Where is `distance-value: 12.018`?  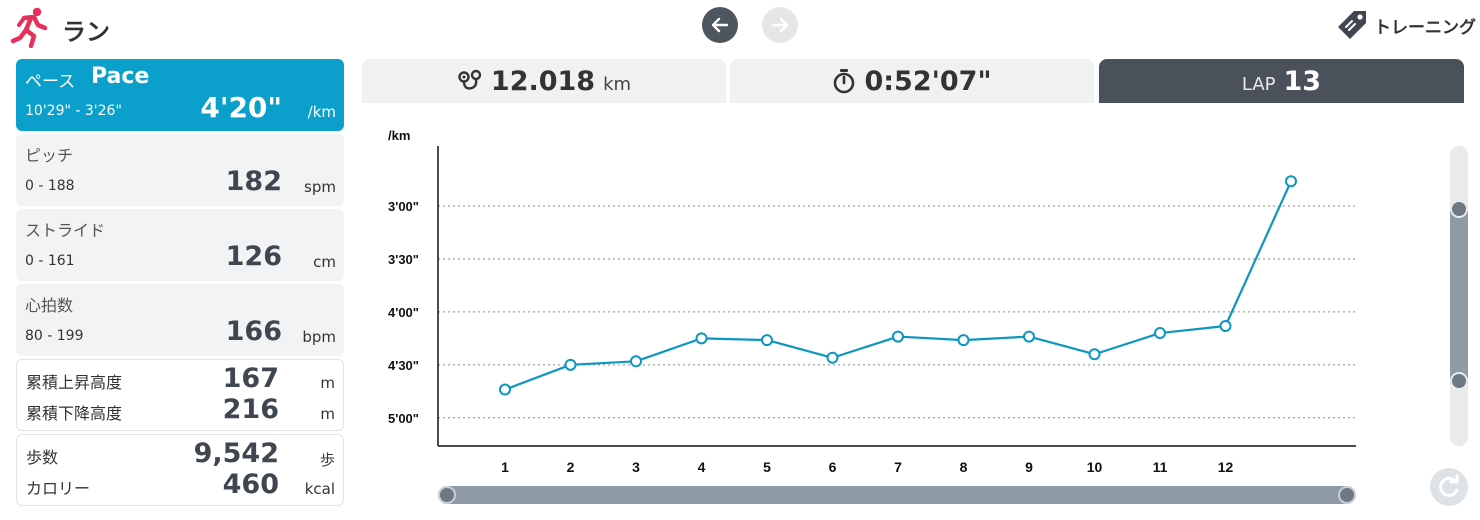
distance-value: 12.018 is located at coordinates (543, 81).